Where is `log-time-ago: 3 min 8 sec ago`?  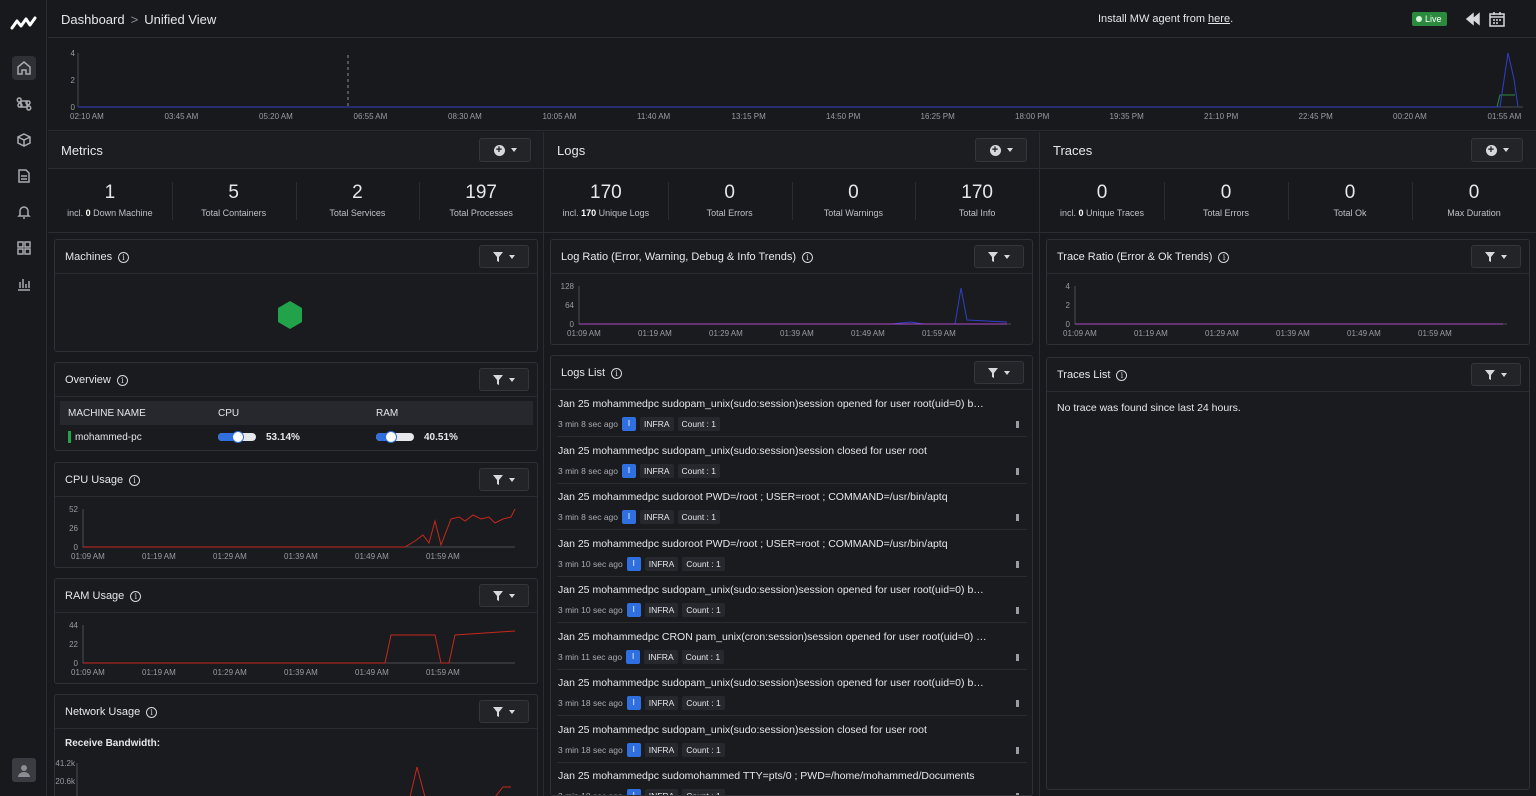
log-time-ago: 3 min 8 sec ago is located at coordinates (588, 470).